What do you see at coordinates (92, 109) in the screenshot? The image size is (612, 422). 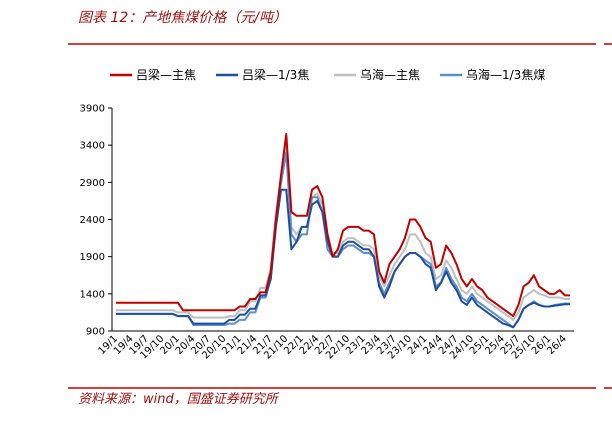 I see `y-tick-label: 3900` at bounding box center [92, 109].